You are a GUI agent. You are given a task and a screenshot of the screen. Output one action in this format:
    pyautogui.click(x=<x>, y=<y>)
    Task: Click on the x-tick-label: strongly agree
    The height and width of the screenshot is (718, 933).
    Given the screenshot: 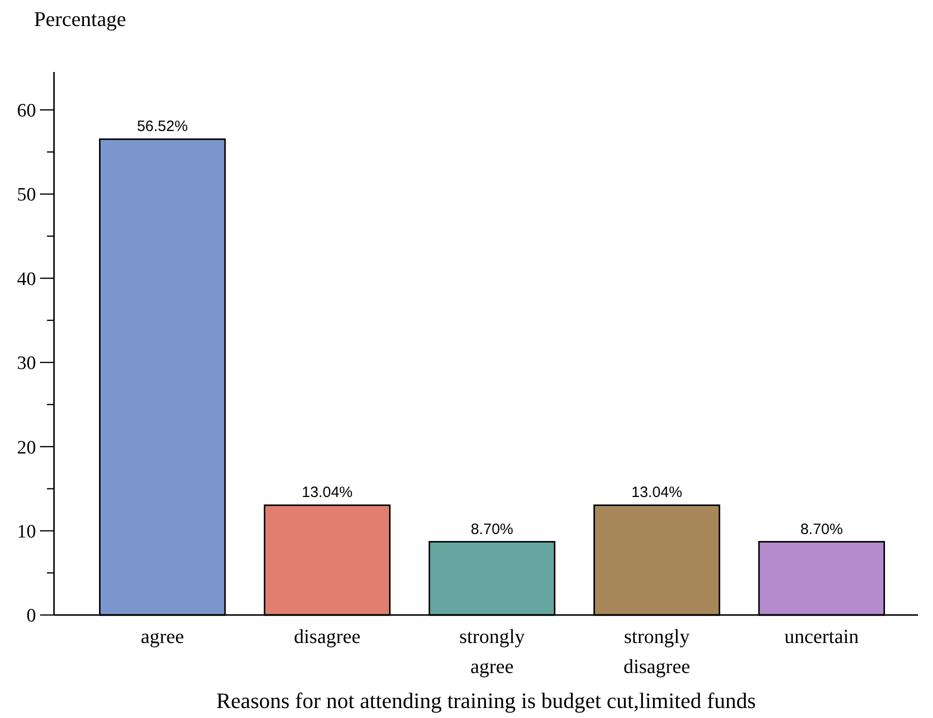 What is the action you would take?
    pyautogui.click(x=492, y=652)
    